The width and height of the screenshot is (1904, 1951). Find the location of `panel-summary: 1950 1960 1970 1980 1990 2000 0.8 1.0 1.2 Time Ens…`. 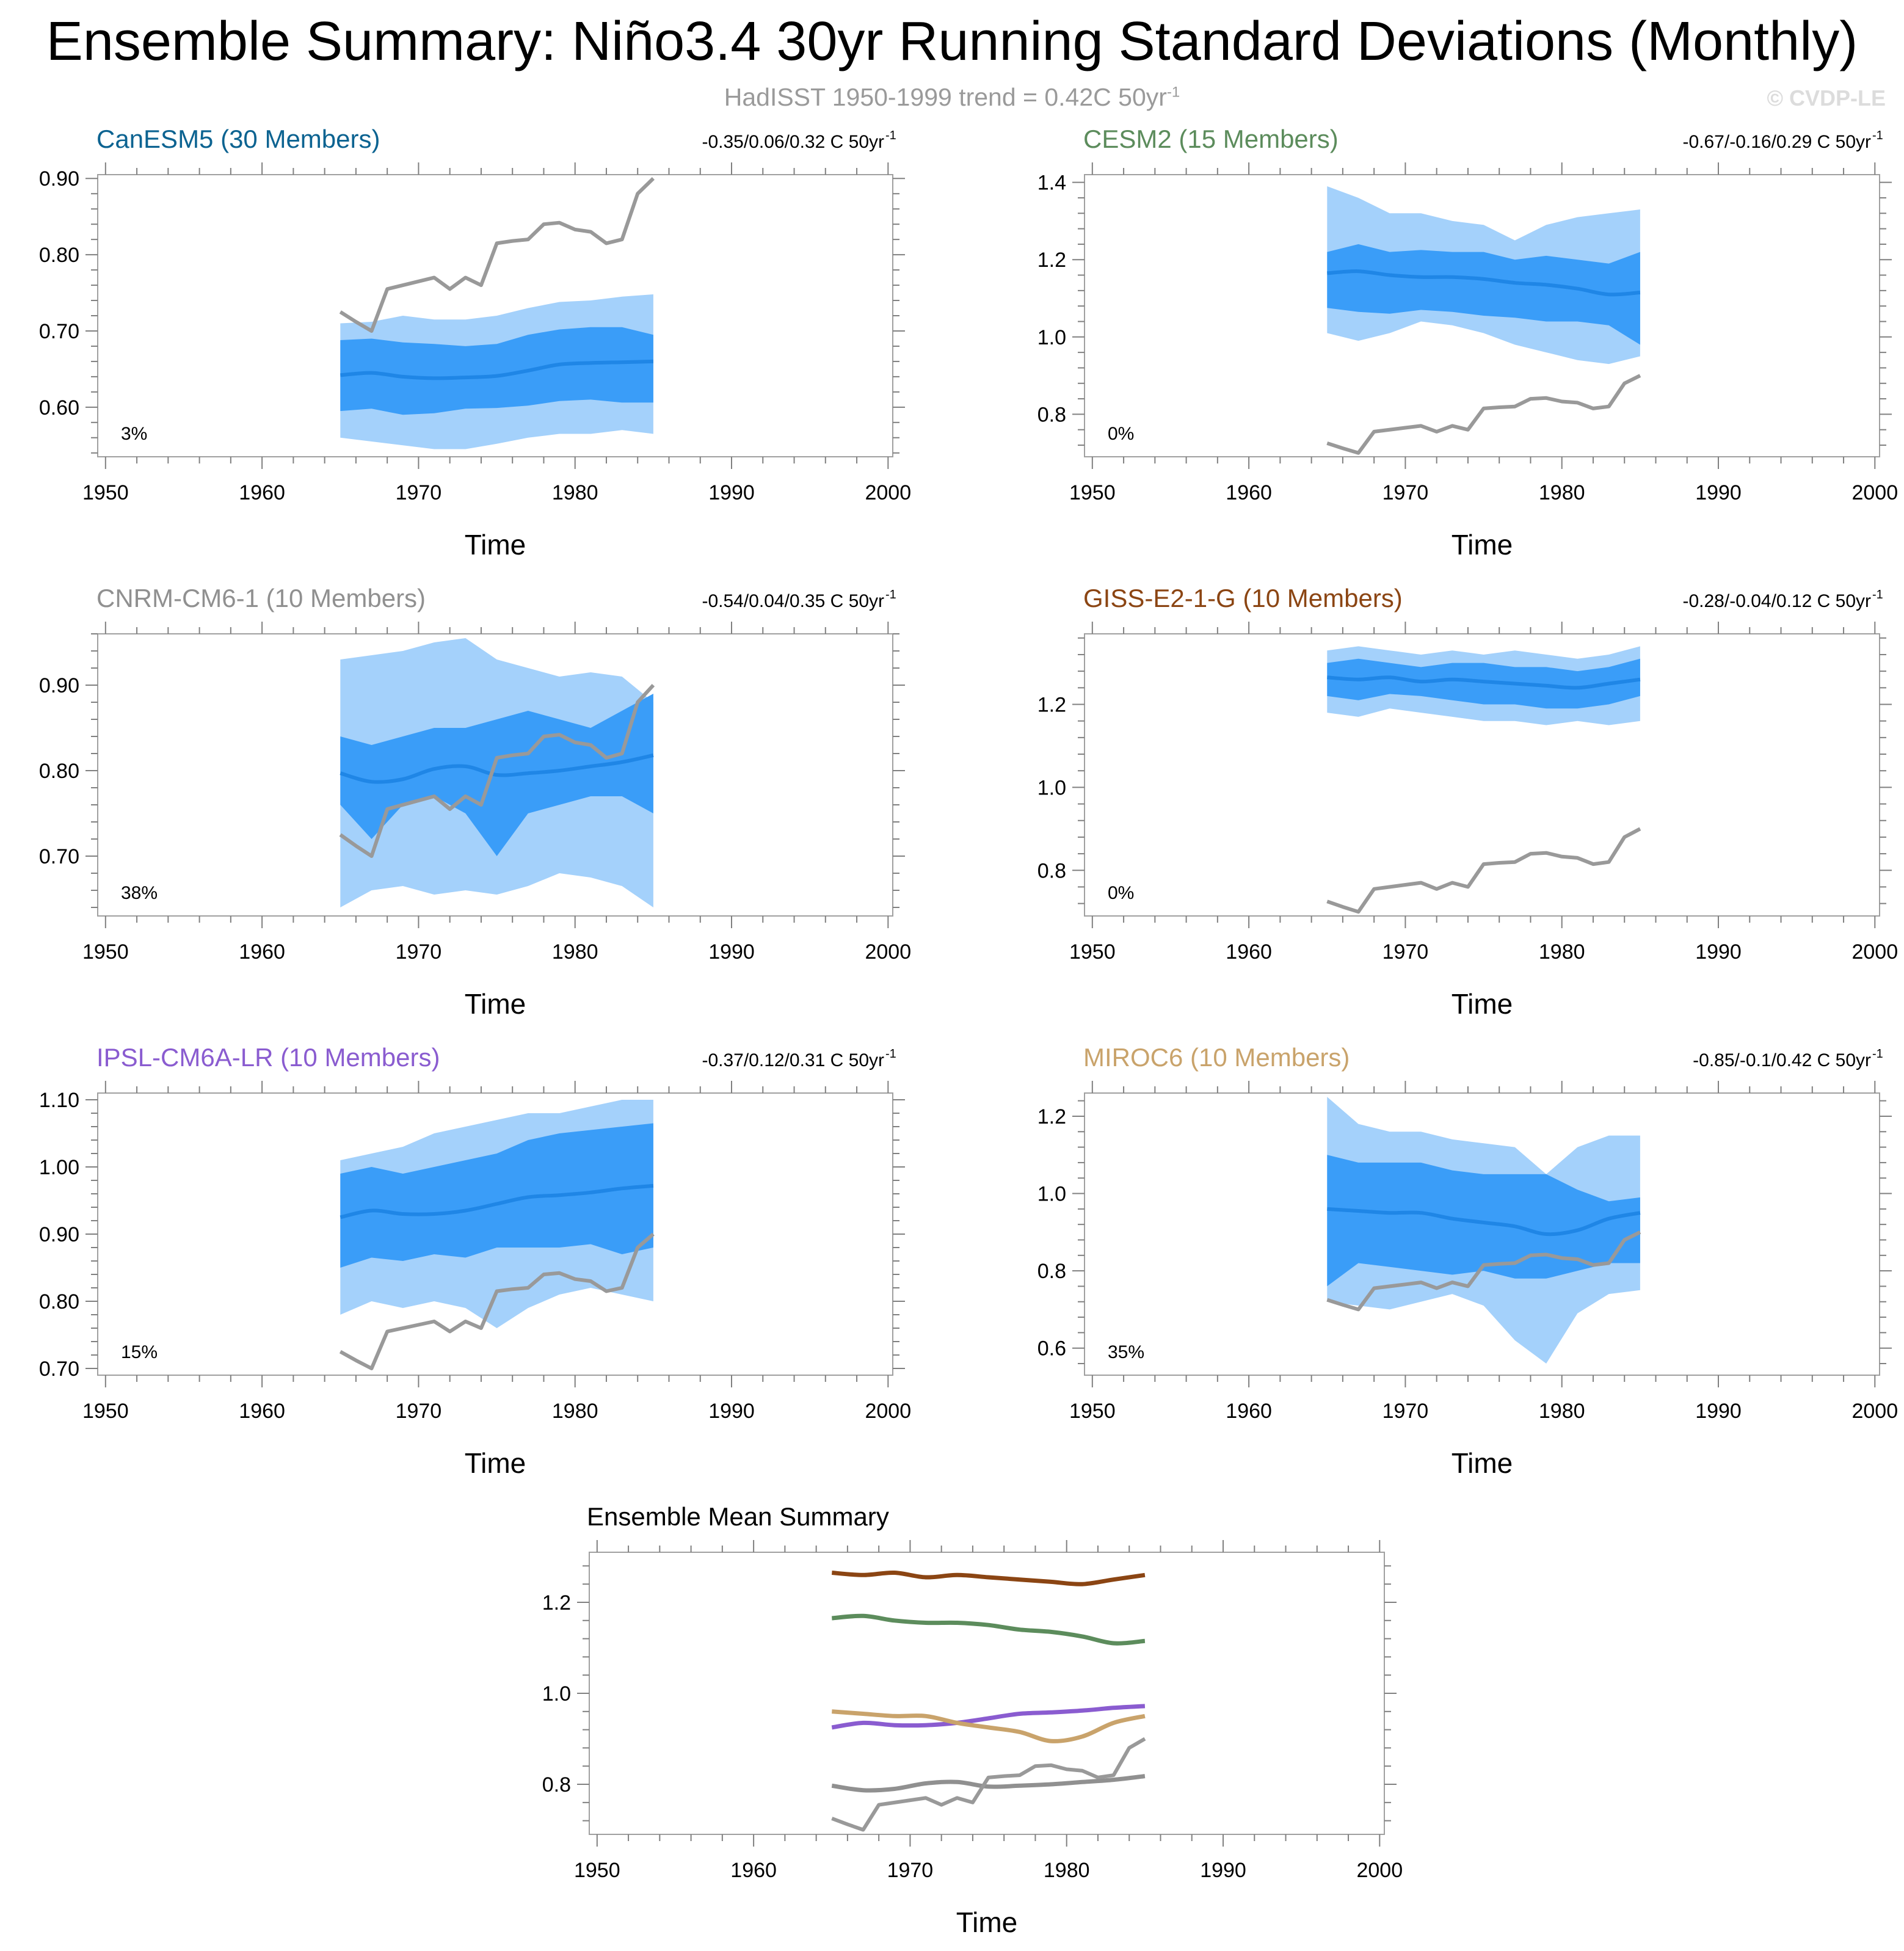

panel-summary: 1950 1960 1970 1980 1990 2000 0.8 1.0 1.2 Time Ens… is located at coordinates (972, 1720).